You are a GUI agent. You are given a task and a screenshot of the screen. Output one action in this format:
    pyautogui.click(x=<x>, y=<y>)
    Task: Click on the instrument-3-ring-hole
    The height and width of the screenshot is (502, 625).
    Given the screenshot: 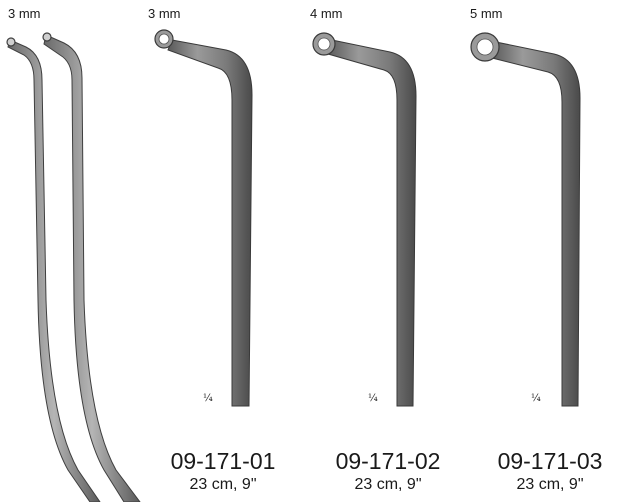 What is the action you would take?
    pyautogui.click(x=485, y=47)
    